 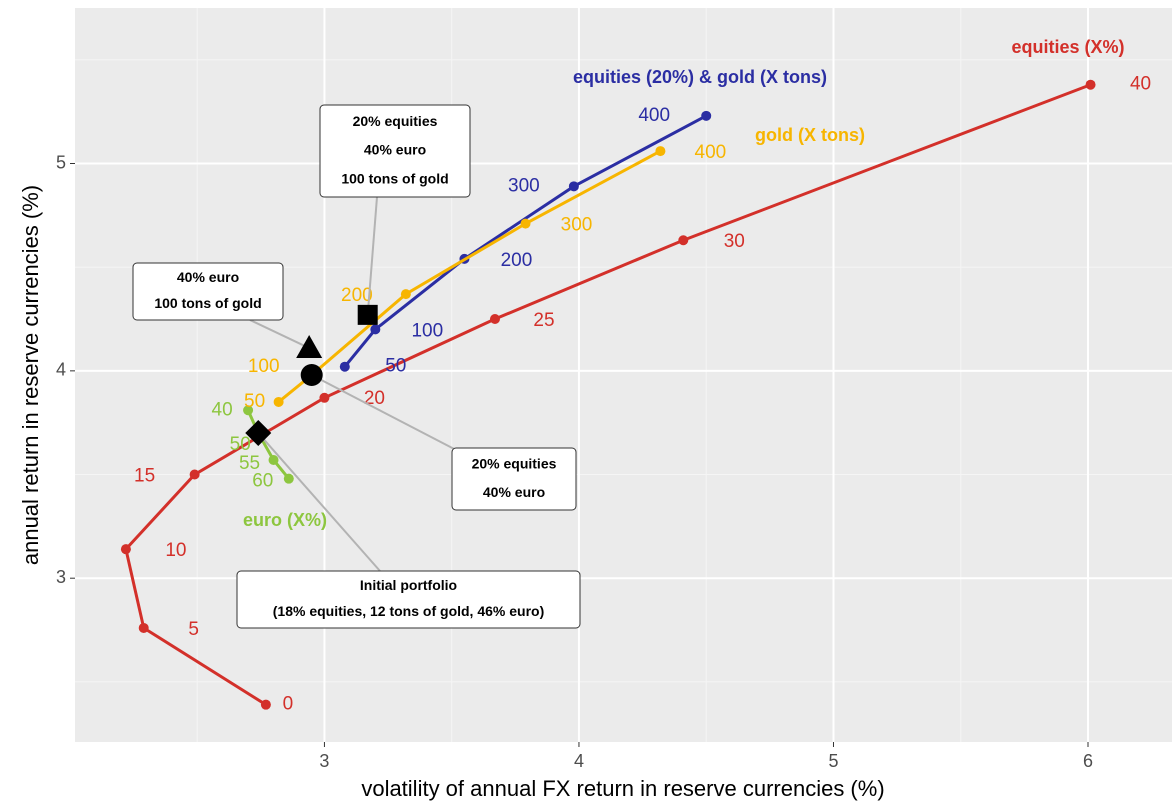 What do you see at coordinates (374, 398) in the screenshot?
I see `point-label: 20` at bounding box center [374, 398].